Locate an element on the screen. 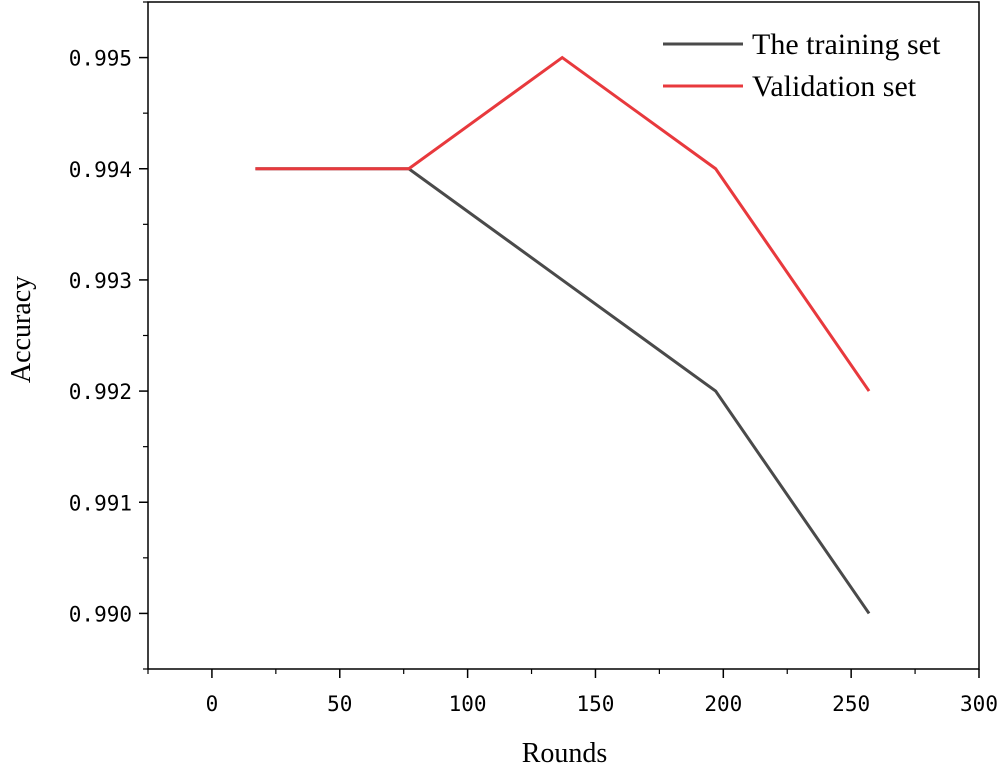  x-tick-label: 250 is located at coordinates (851, 704).